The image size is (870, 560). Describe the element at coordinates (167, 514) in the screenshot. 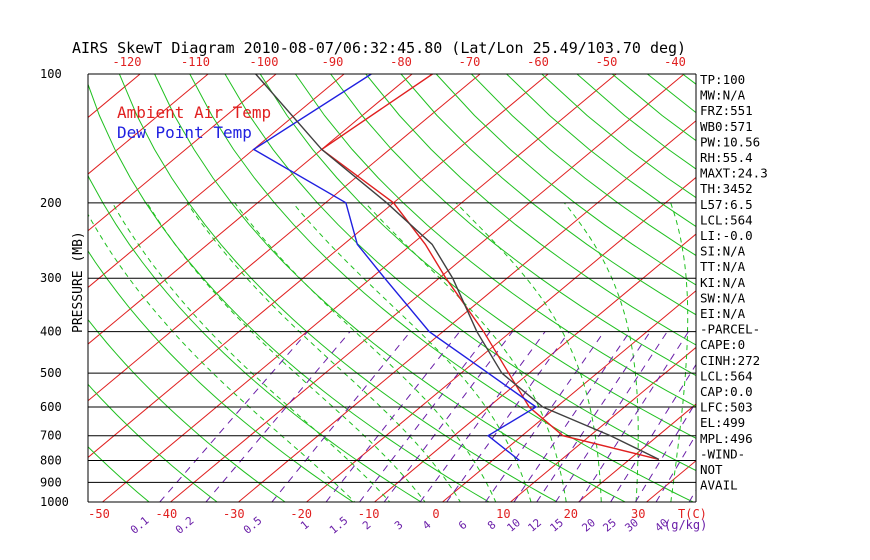

I see `bottom-temperature-tick-label: -40` at that location.